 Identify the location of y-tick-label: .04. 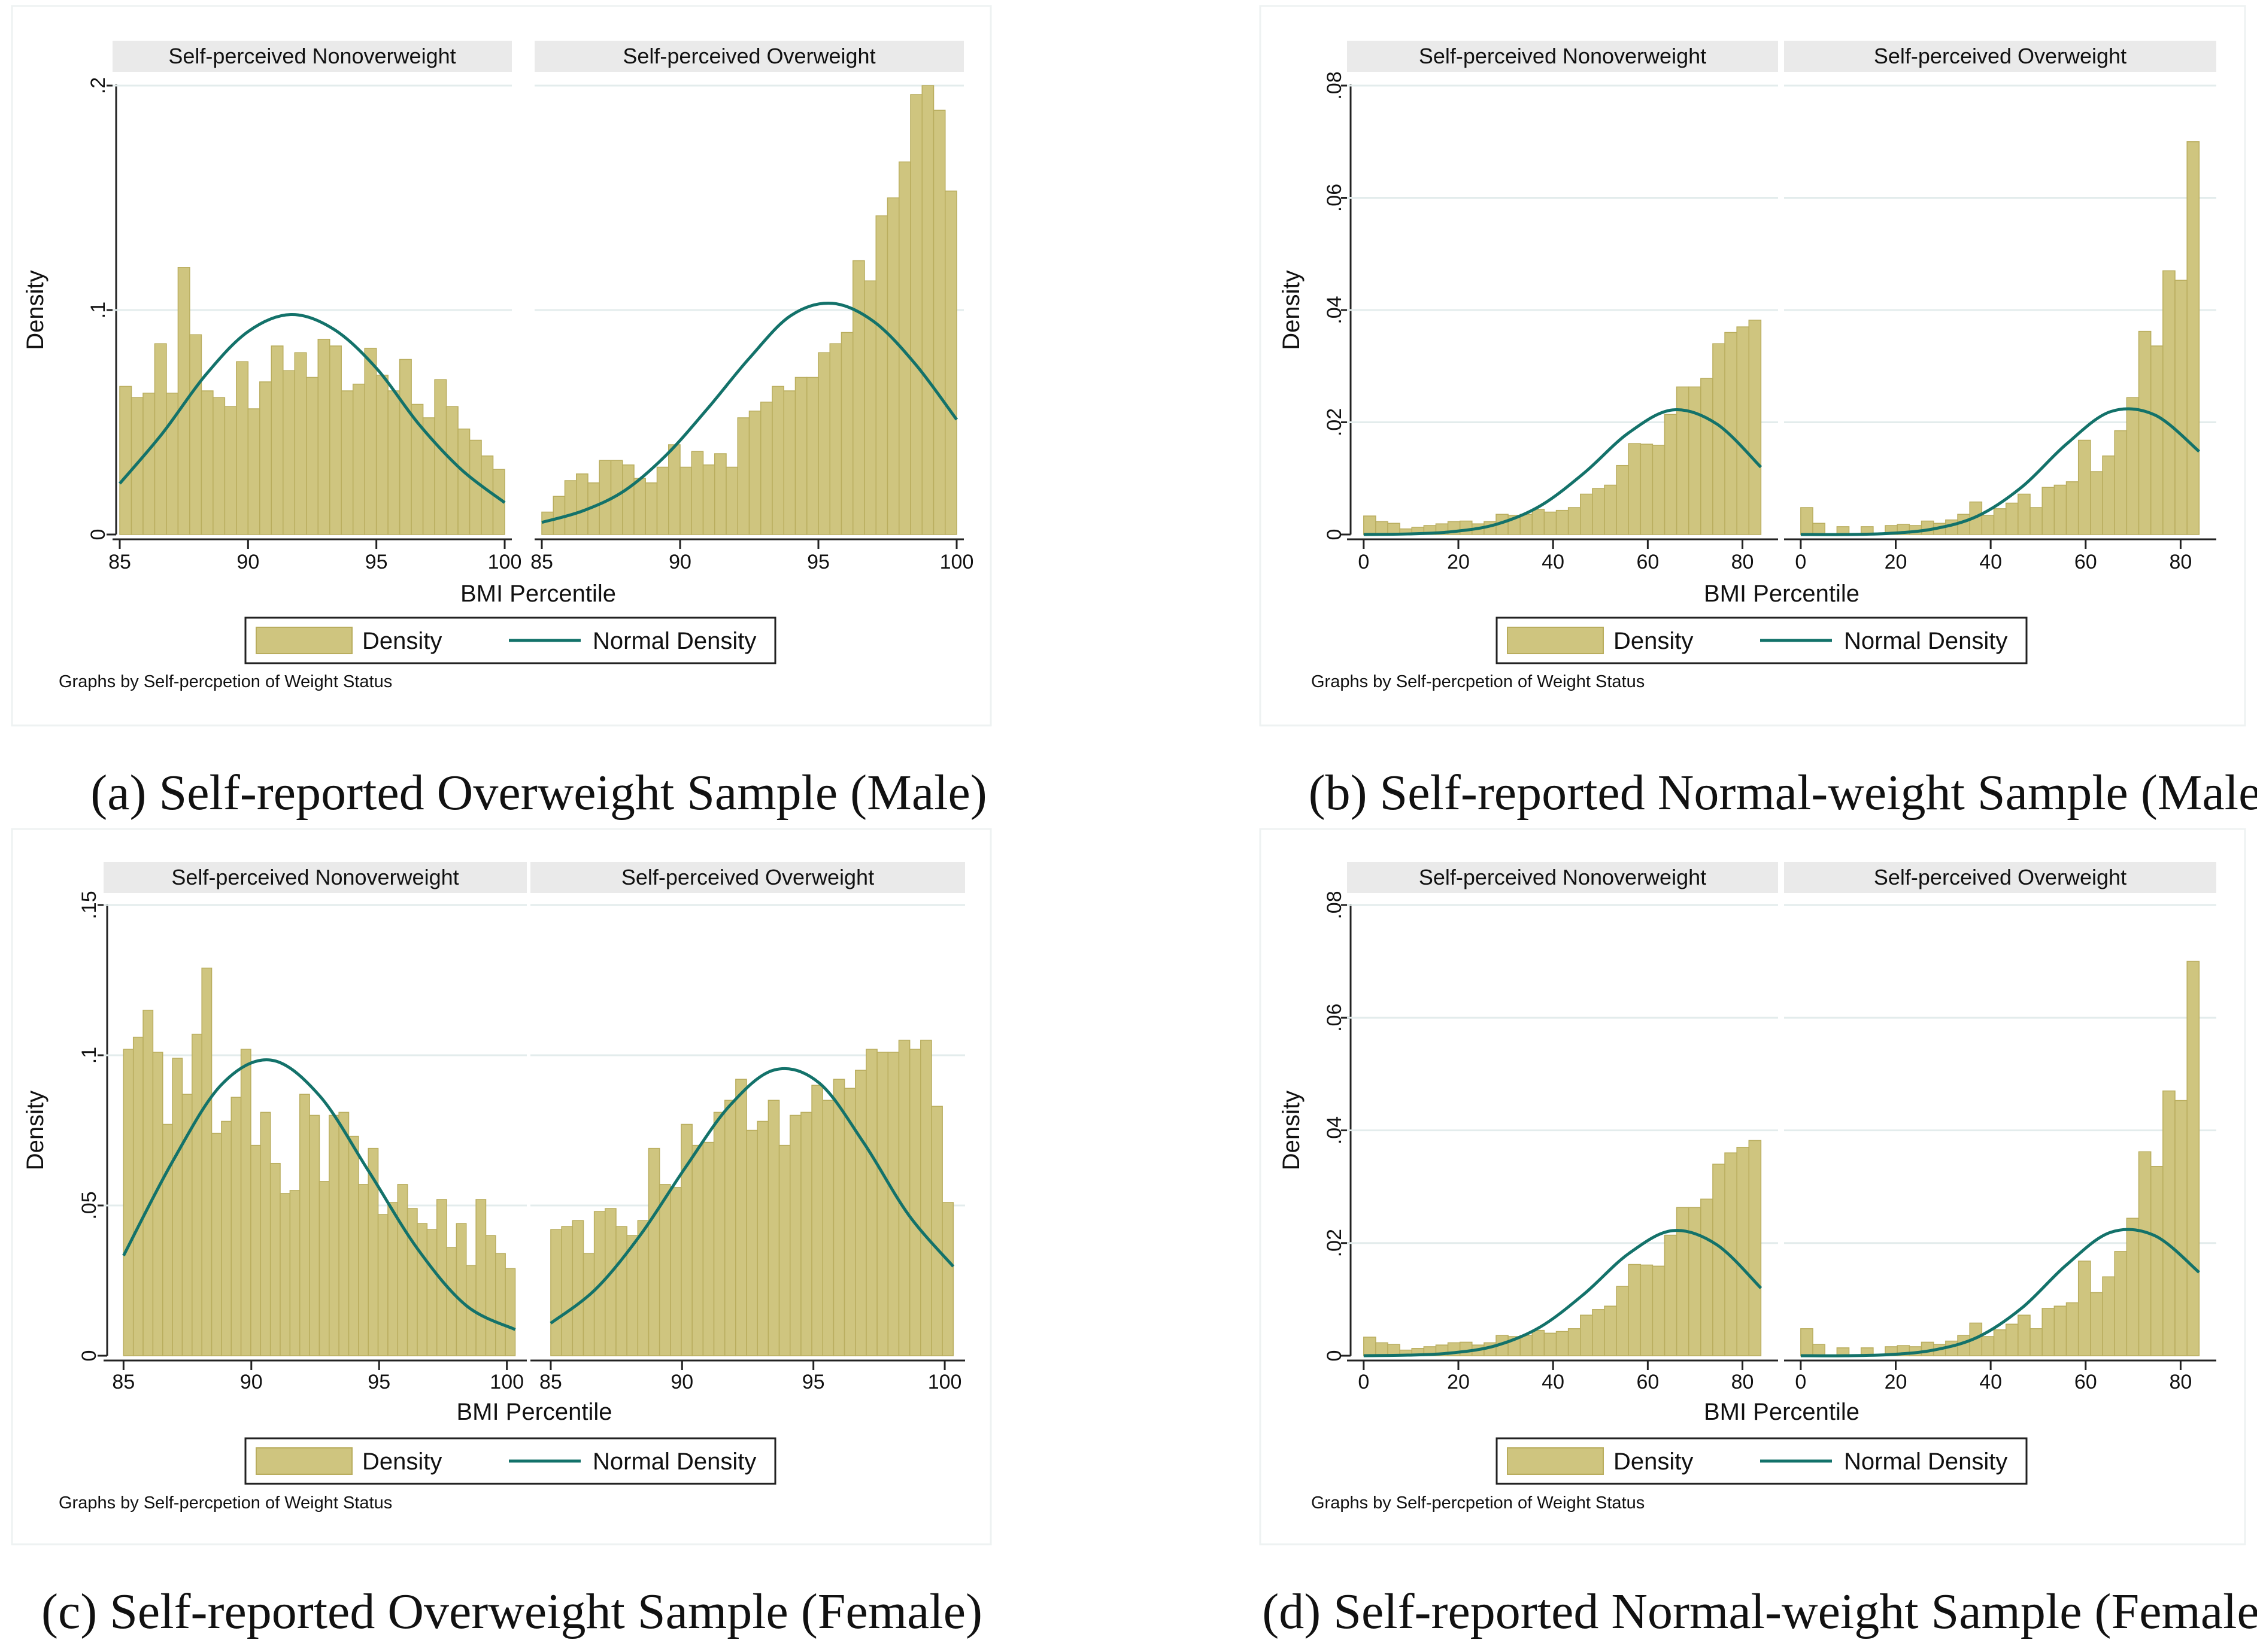
(1334, 310).